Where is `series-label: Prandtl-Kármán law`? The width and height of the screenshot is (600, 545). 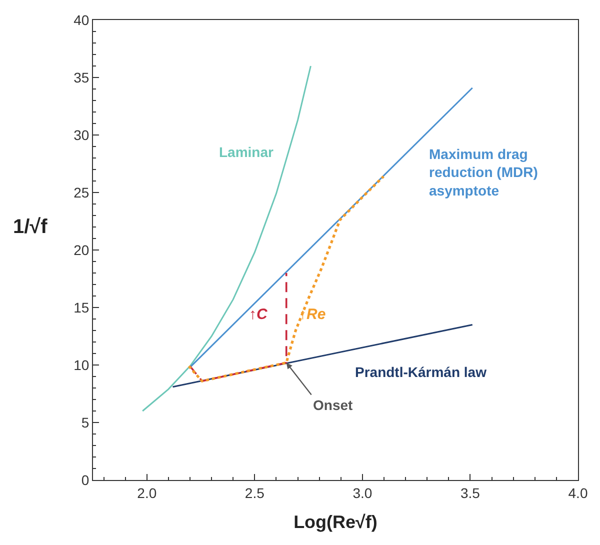
series-label: Prandtl-Kármán law is located at coordinates (421, 372).